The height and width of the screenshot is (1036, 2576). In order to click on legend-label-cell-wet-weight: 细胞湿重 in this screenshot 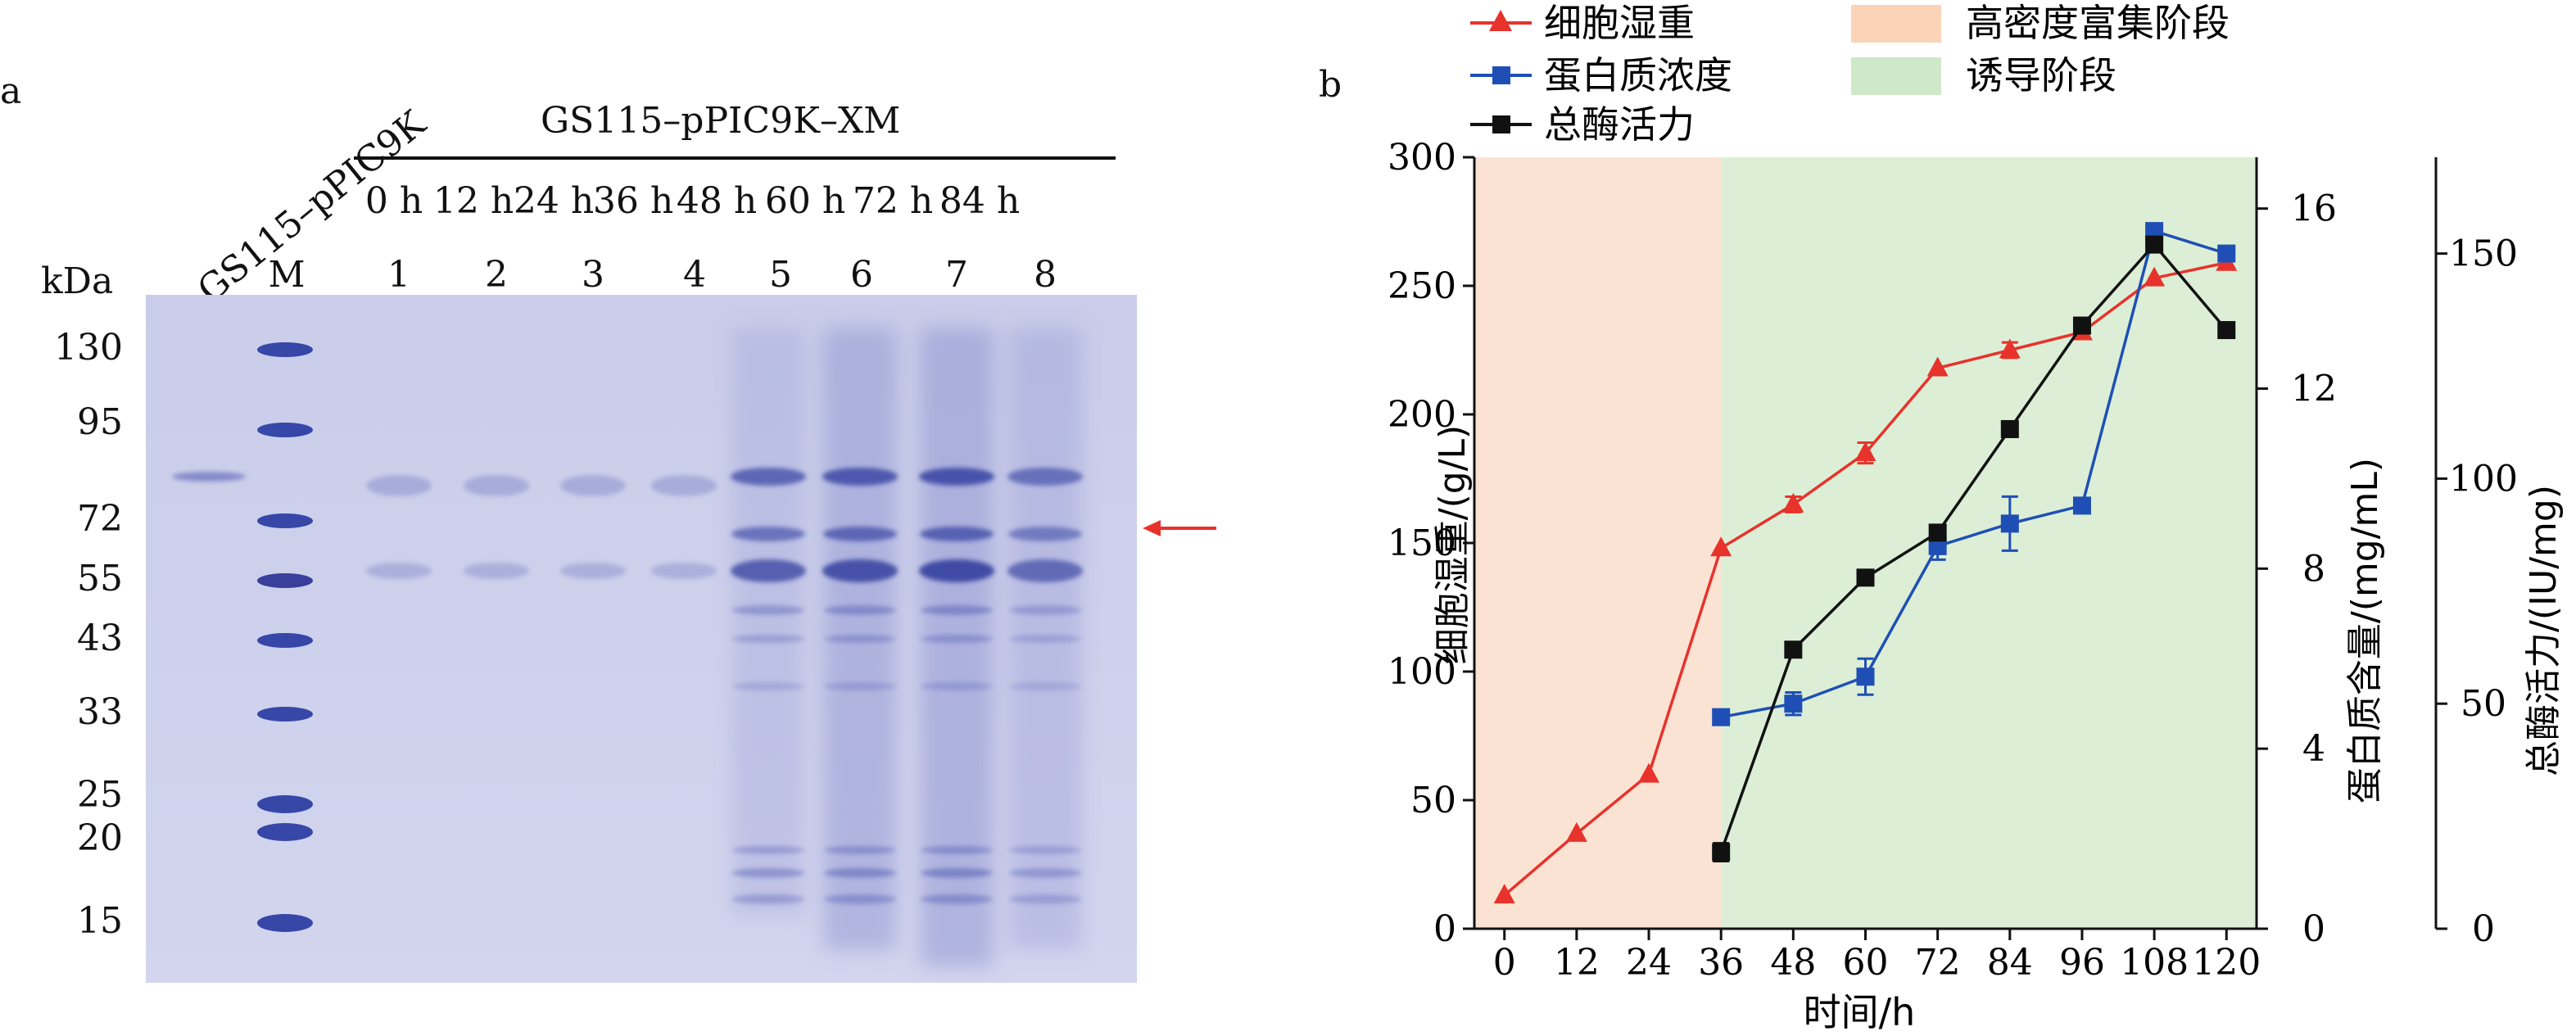, I will do `click(1619, 23)`.